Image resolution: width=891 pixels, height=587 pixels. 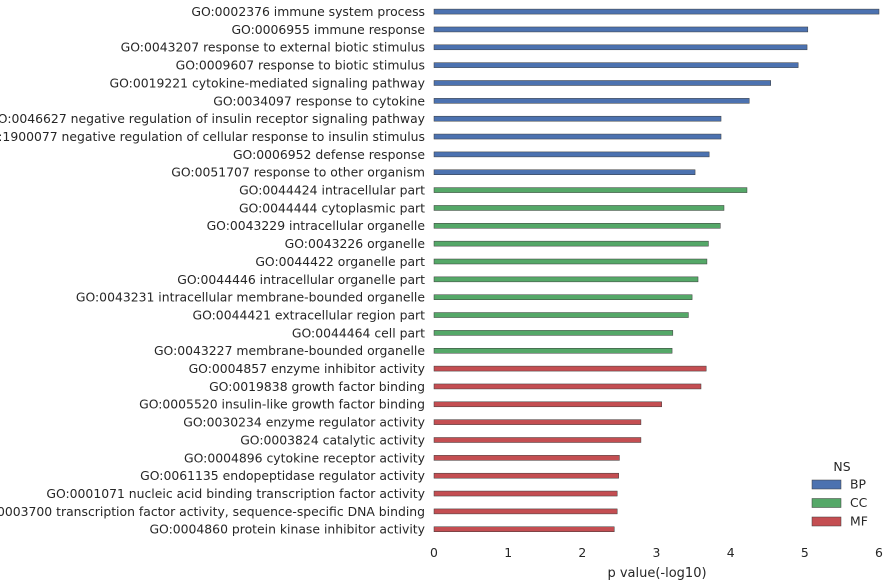 What do you see at coordinates (858, 502) in the screenshot?
I see `legend-label-cc: CC` at bounding box center [858, 502].